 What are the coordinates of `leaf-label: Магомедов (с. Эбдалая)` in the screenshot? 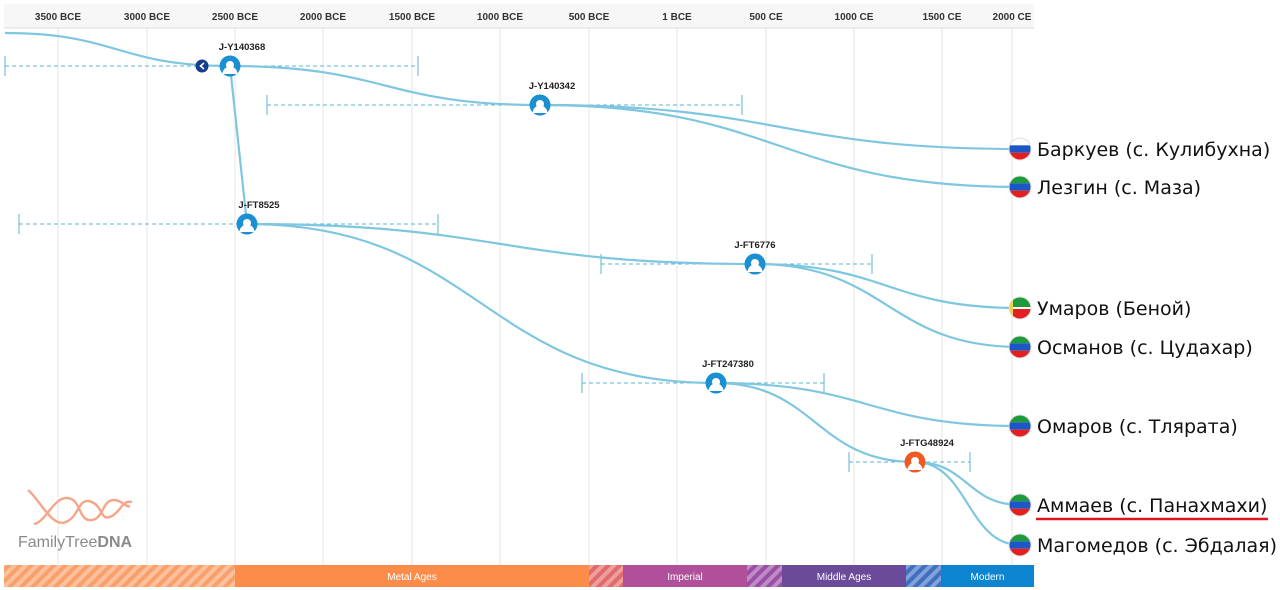 It's located at (1157, 546).